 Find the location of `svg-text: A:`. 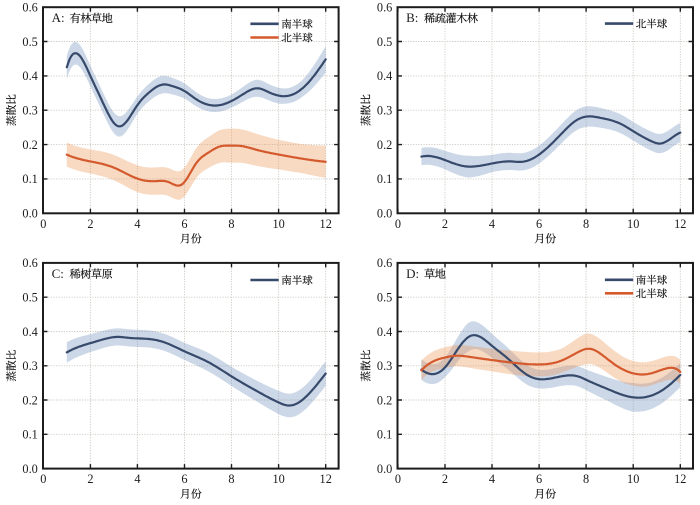

svg-text: A: is located at coordinates (58, 17).